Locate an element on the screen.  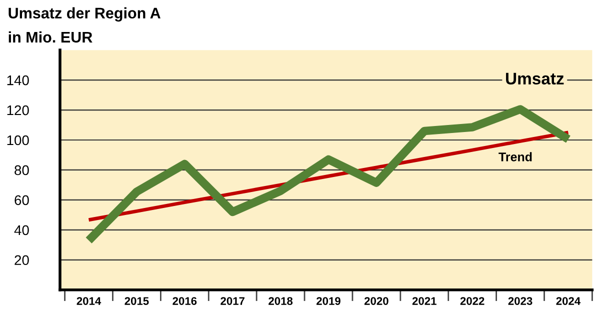
y-tick-label: 100 is located at coordinates (18, 140).